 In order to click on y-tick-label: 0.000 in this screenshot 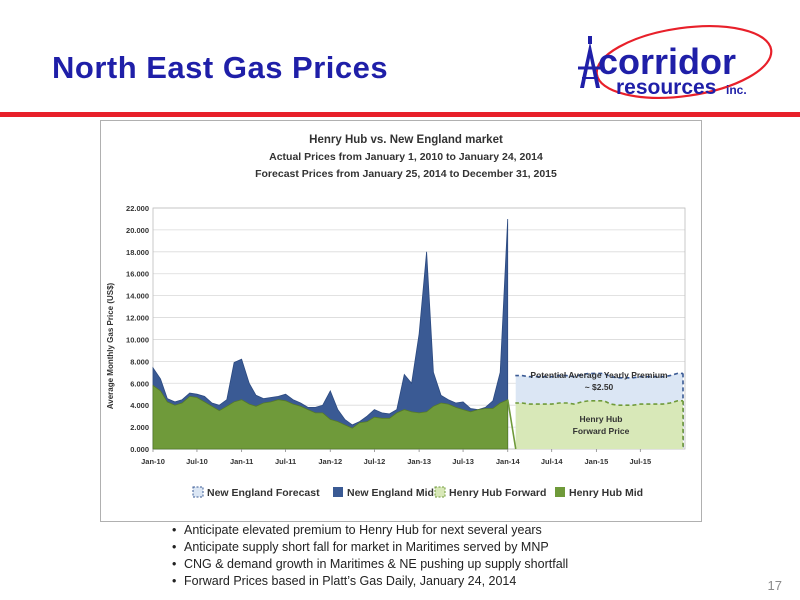, I will do `click(139, 449)`.